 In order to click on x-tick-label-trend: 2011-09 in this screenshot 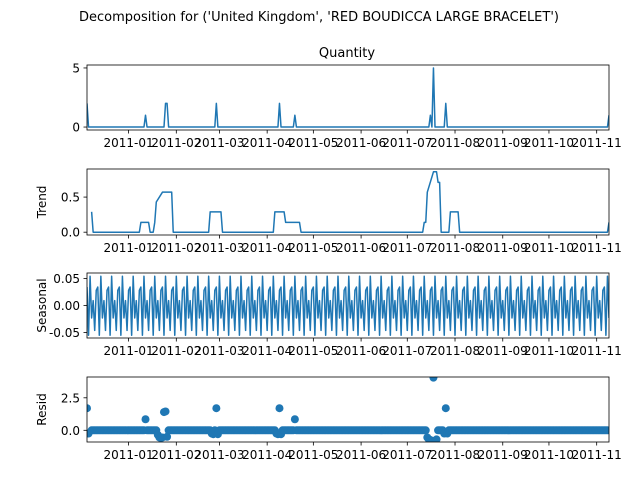, I will do `click(503, 248)`.